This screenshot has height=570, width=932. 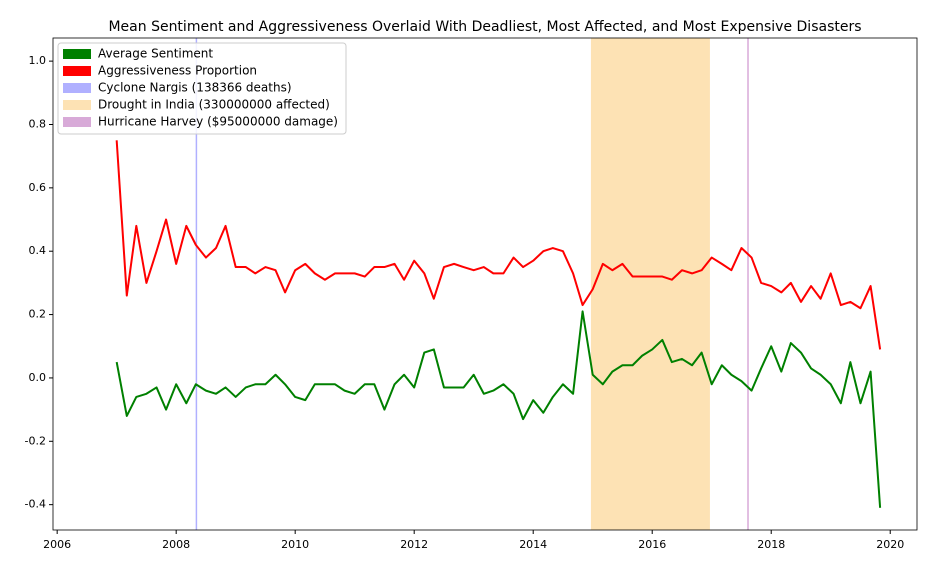 What do you see at coordinates (38, 377) in the screenshot?
I see `y-tick-label: 0.0` at bounding box center [38, 377].